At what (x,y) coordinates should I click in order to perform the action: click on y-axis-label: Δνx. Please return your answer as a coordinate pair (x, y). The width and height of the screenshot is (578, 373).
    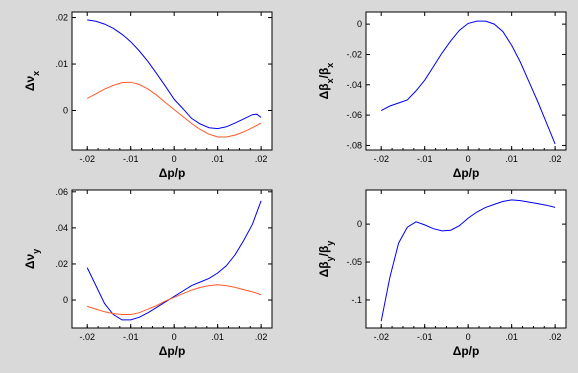
    Looking at the image, I should click on (32, 81).